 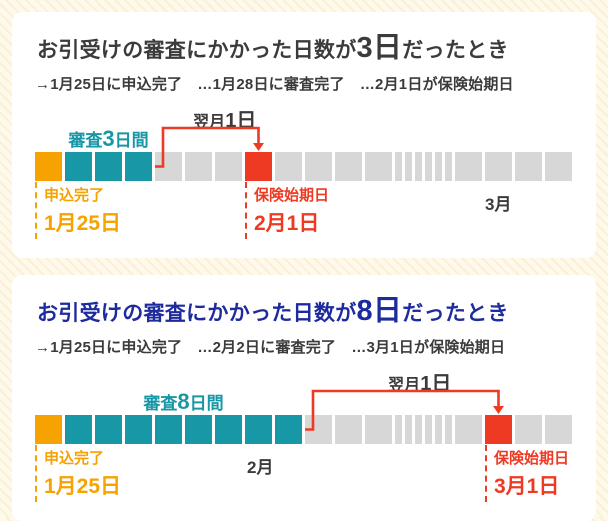 I want to click on policy-start-date: 3月1日, so click(x=527, y=487).